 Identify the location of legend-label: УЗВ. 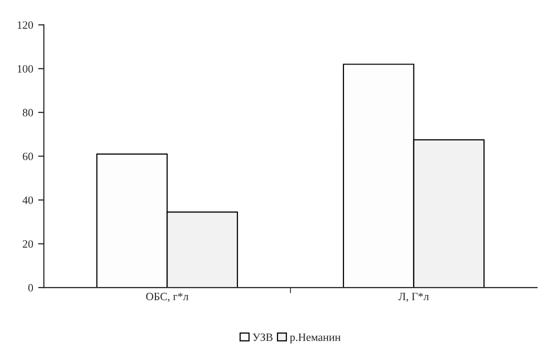
(262, 337).